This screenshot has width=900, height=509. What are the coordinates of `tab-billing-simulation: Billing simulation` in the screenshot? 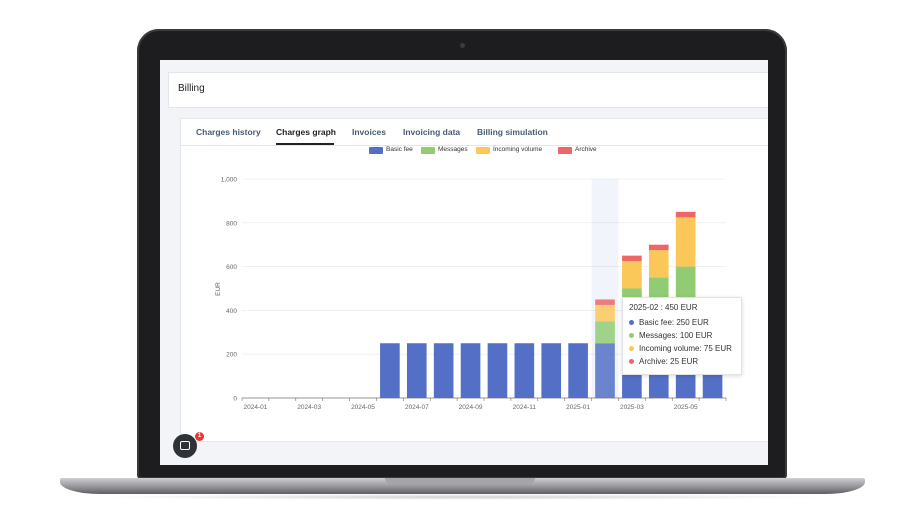 It's located at (512, 132).